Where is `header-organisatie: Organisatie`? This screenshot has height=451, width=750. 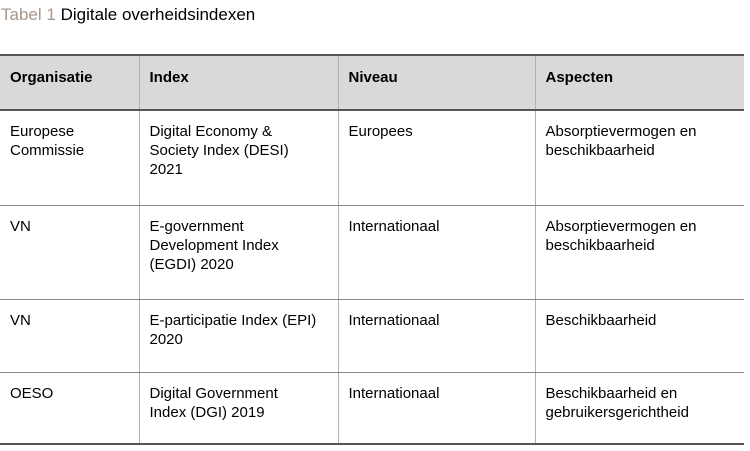
header-organisatie: Organisatie is located at coordinates (69, 82).